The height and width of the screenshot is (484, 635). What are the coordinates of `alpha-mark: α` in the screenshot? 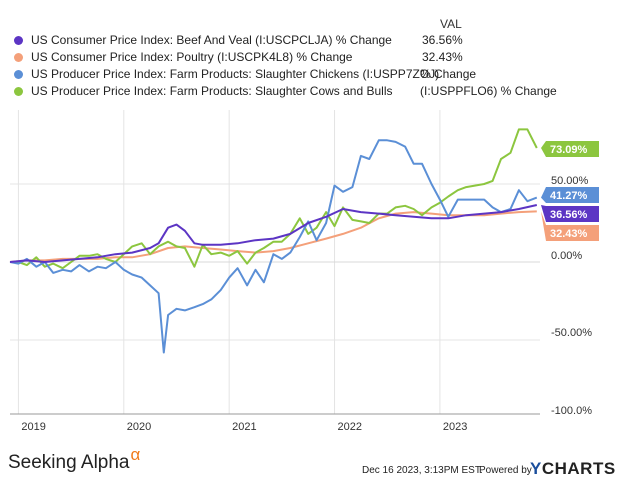 It's located at (135, 454).